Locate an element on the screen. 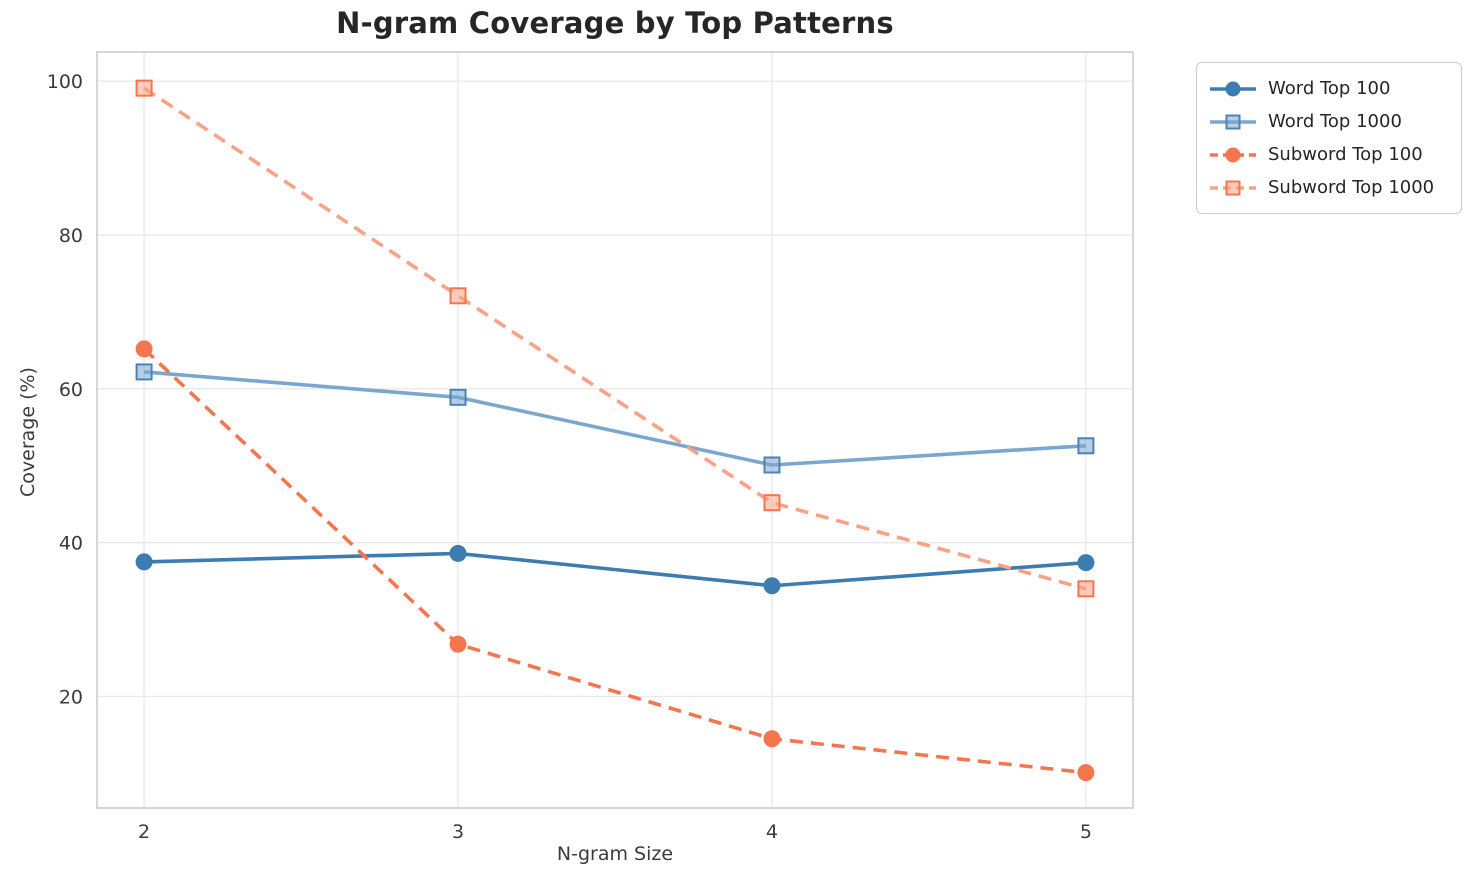 This screenshot has width=1478, height=885. legend-item-subword-top-100: Subword Top 100 is located at coordinates (1328, 154).